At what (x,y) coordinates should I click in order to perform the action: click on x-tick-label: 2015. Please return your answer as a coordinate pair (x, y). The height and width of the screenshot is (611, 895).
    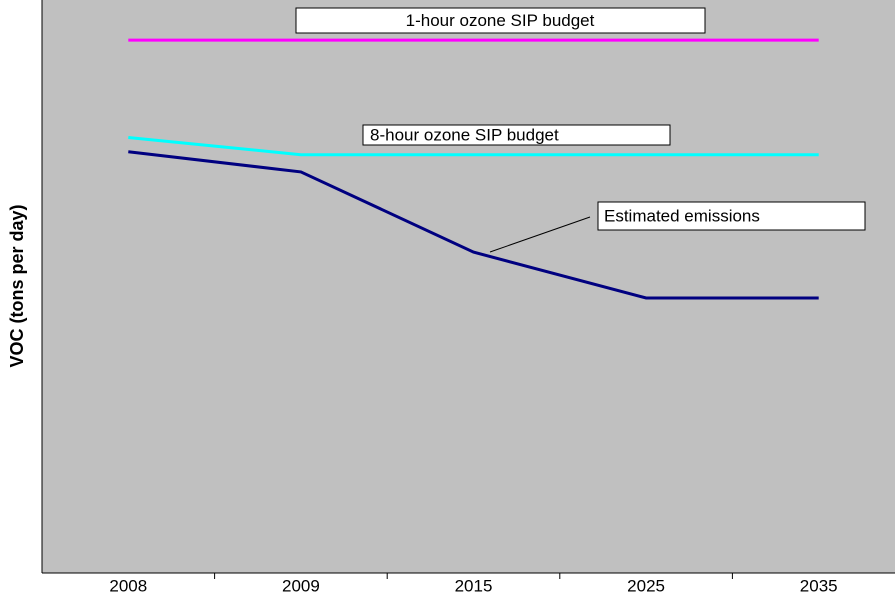
    Looking at the image, I should click on (474, 585).